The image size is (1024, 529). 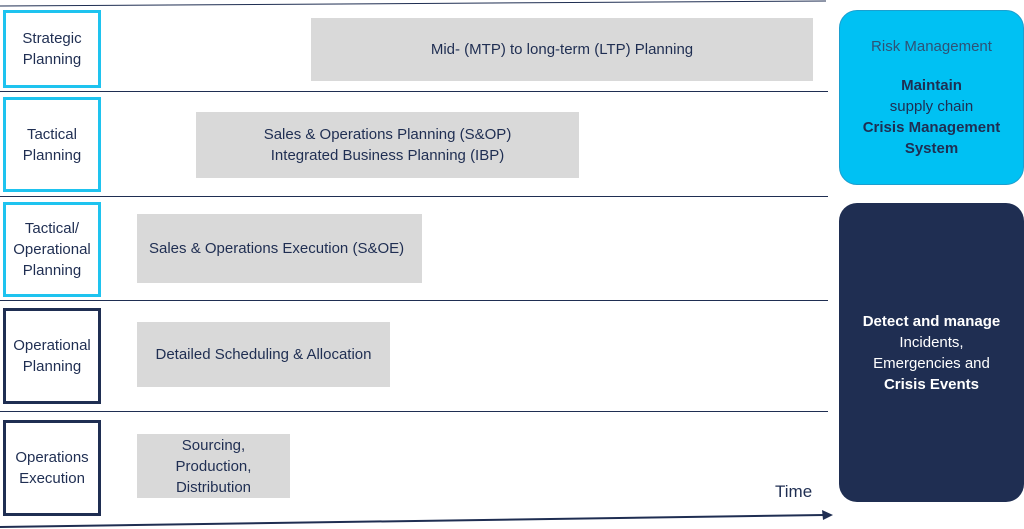 What do you see at coordinates (931, 85) in the screenshot?
I see `risk-panel-line: Maintain` at bounding box center [931, 85].